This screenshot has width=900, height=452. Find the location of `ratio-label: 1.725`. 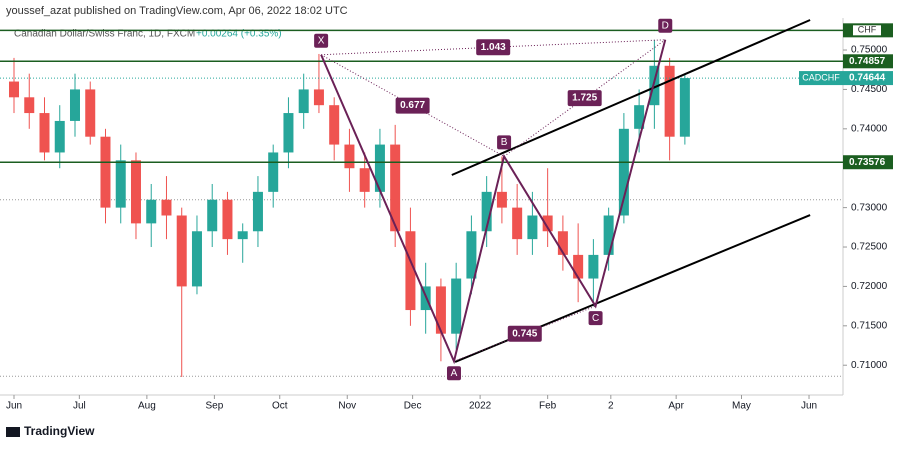

ratio-label: 1.725 is located at coordinates (584, 98).